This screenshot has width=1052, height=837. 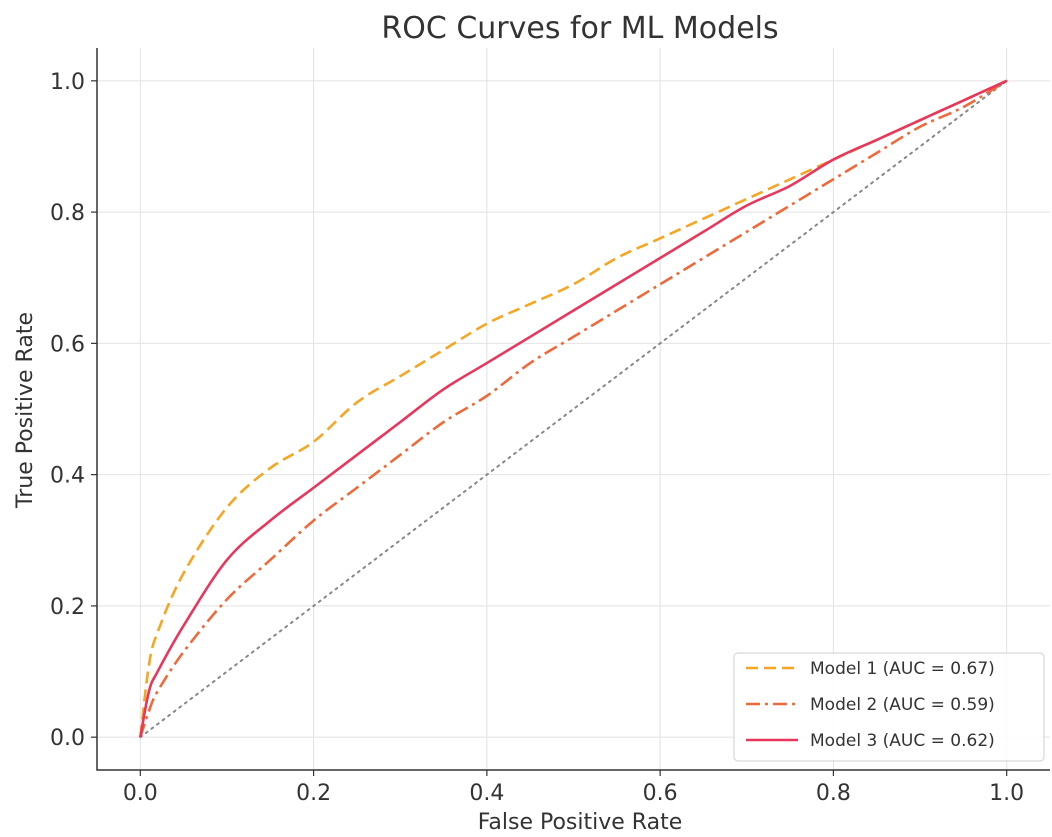 I want to click on legend-entry: Model 3 (AUC = 0.62), so click(x=870, y=741).